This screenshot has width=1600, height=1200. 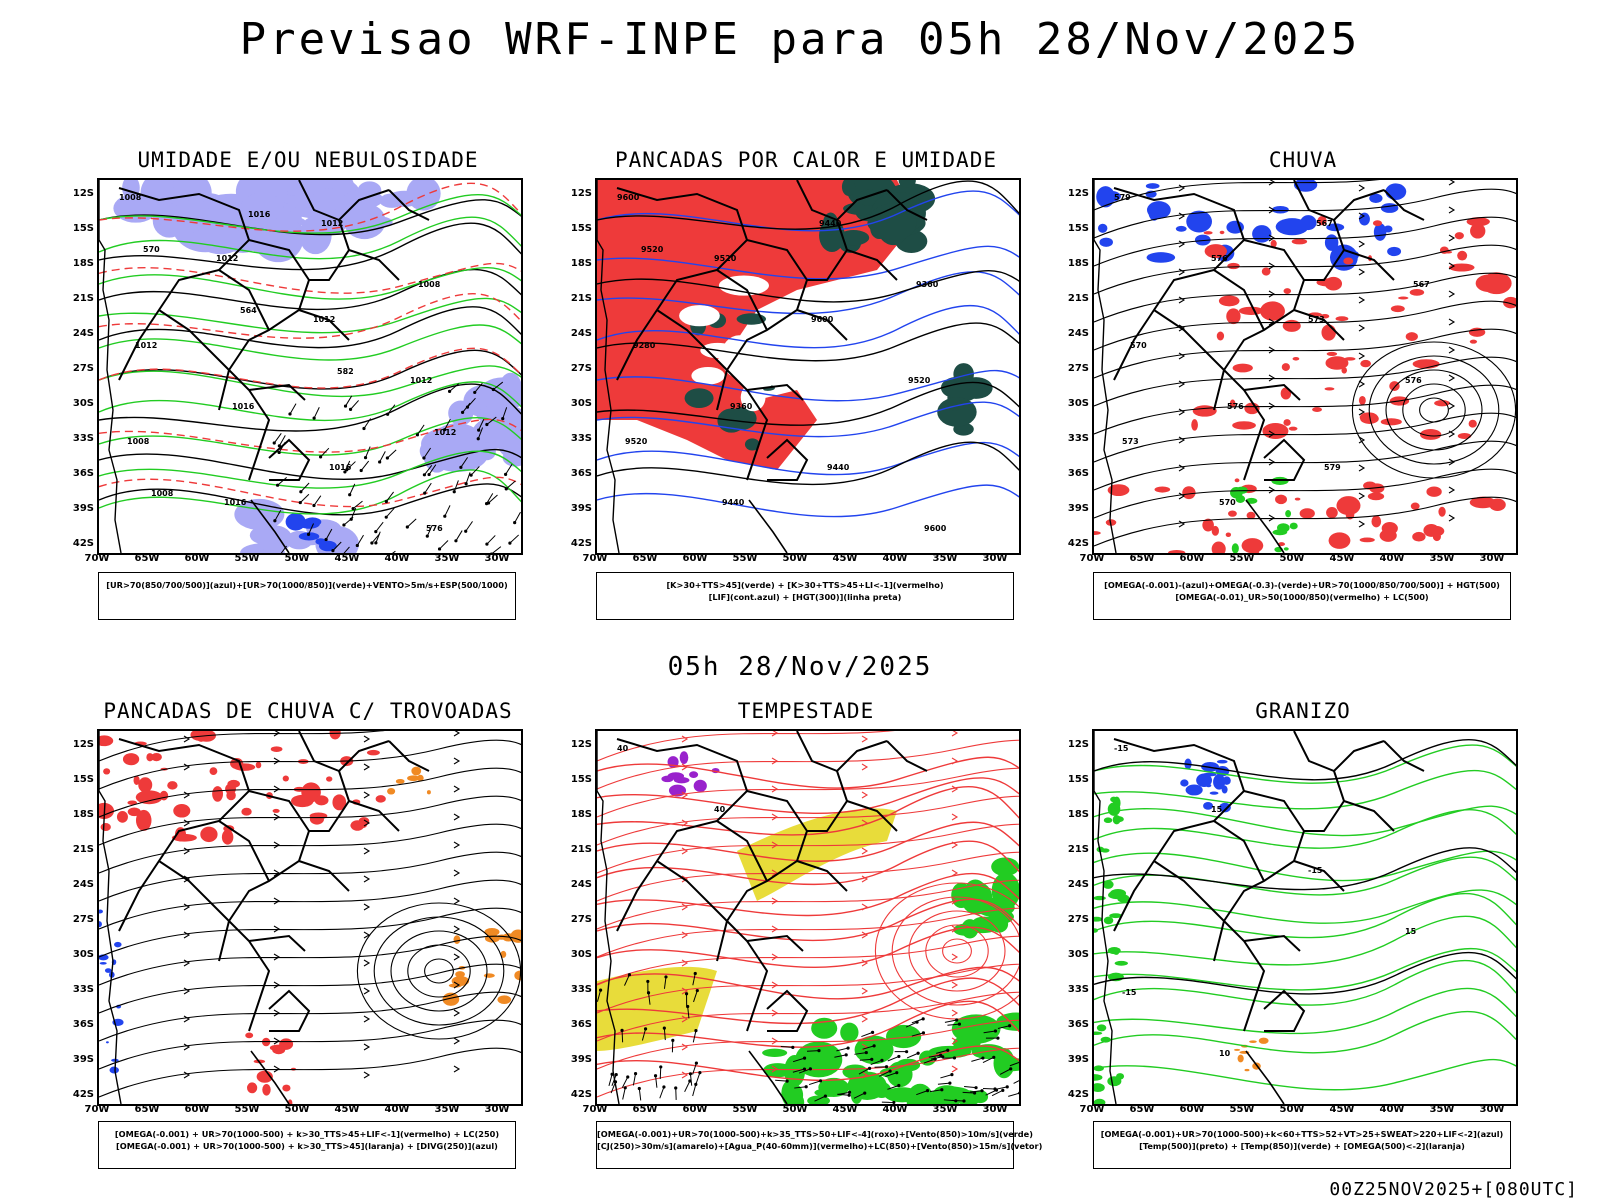 I want to click on map-panel-chuva: 579 576 573 576 573 570 567 567 570 576 579, so click(x=1305, y=366).